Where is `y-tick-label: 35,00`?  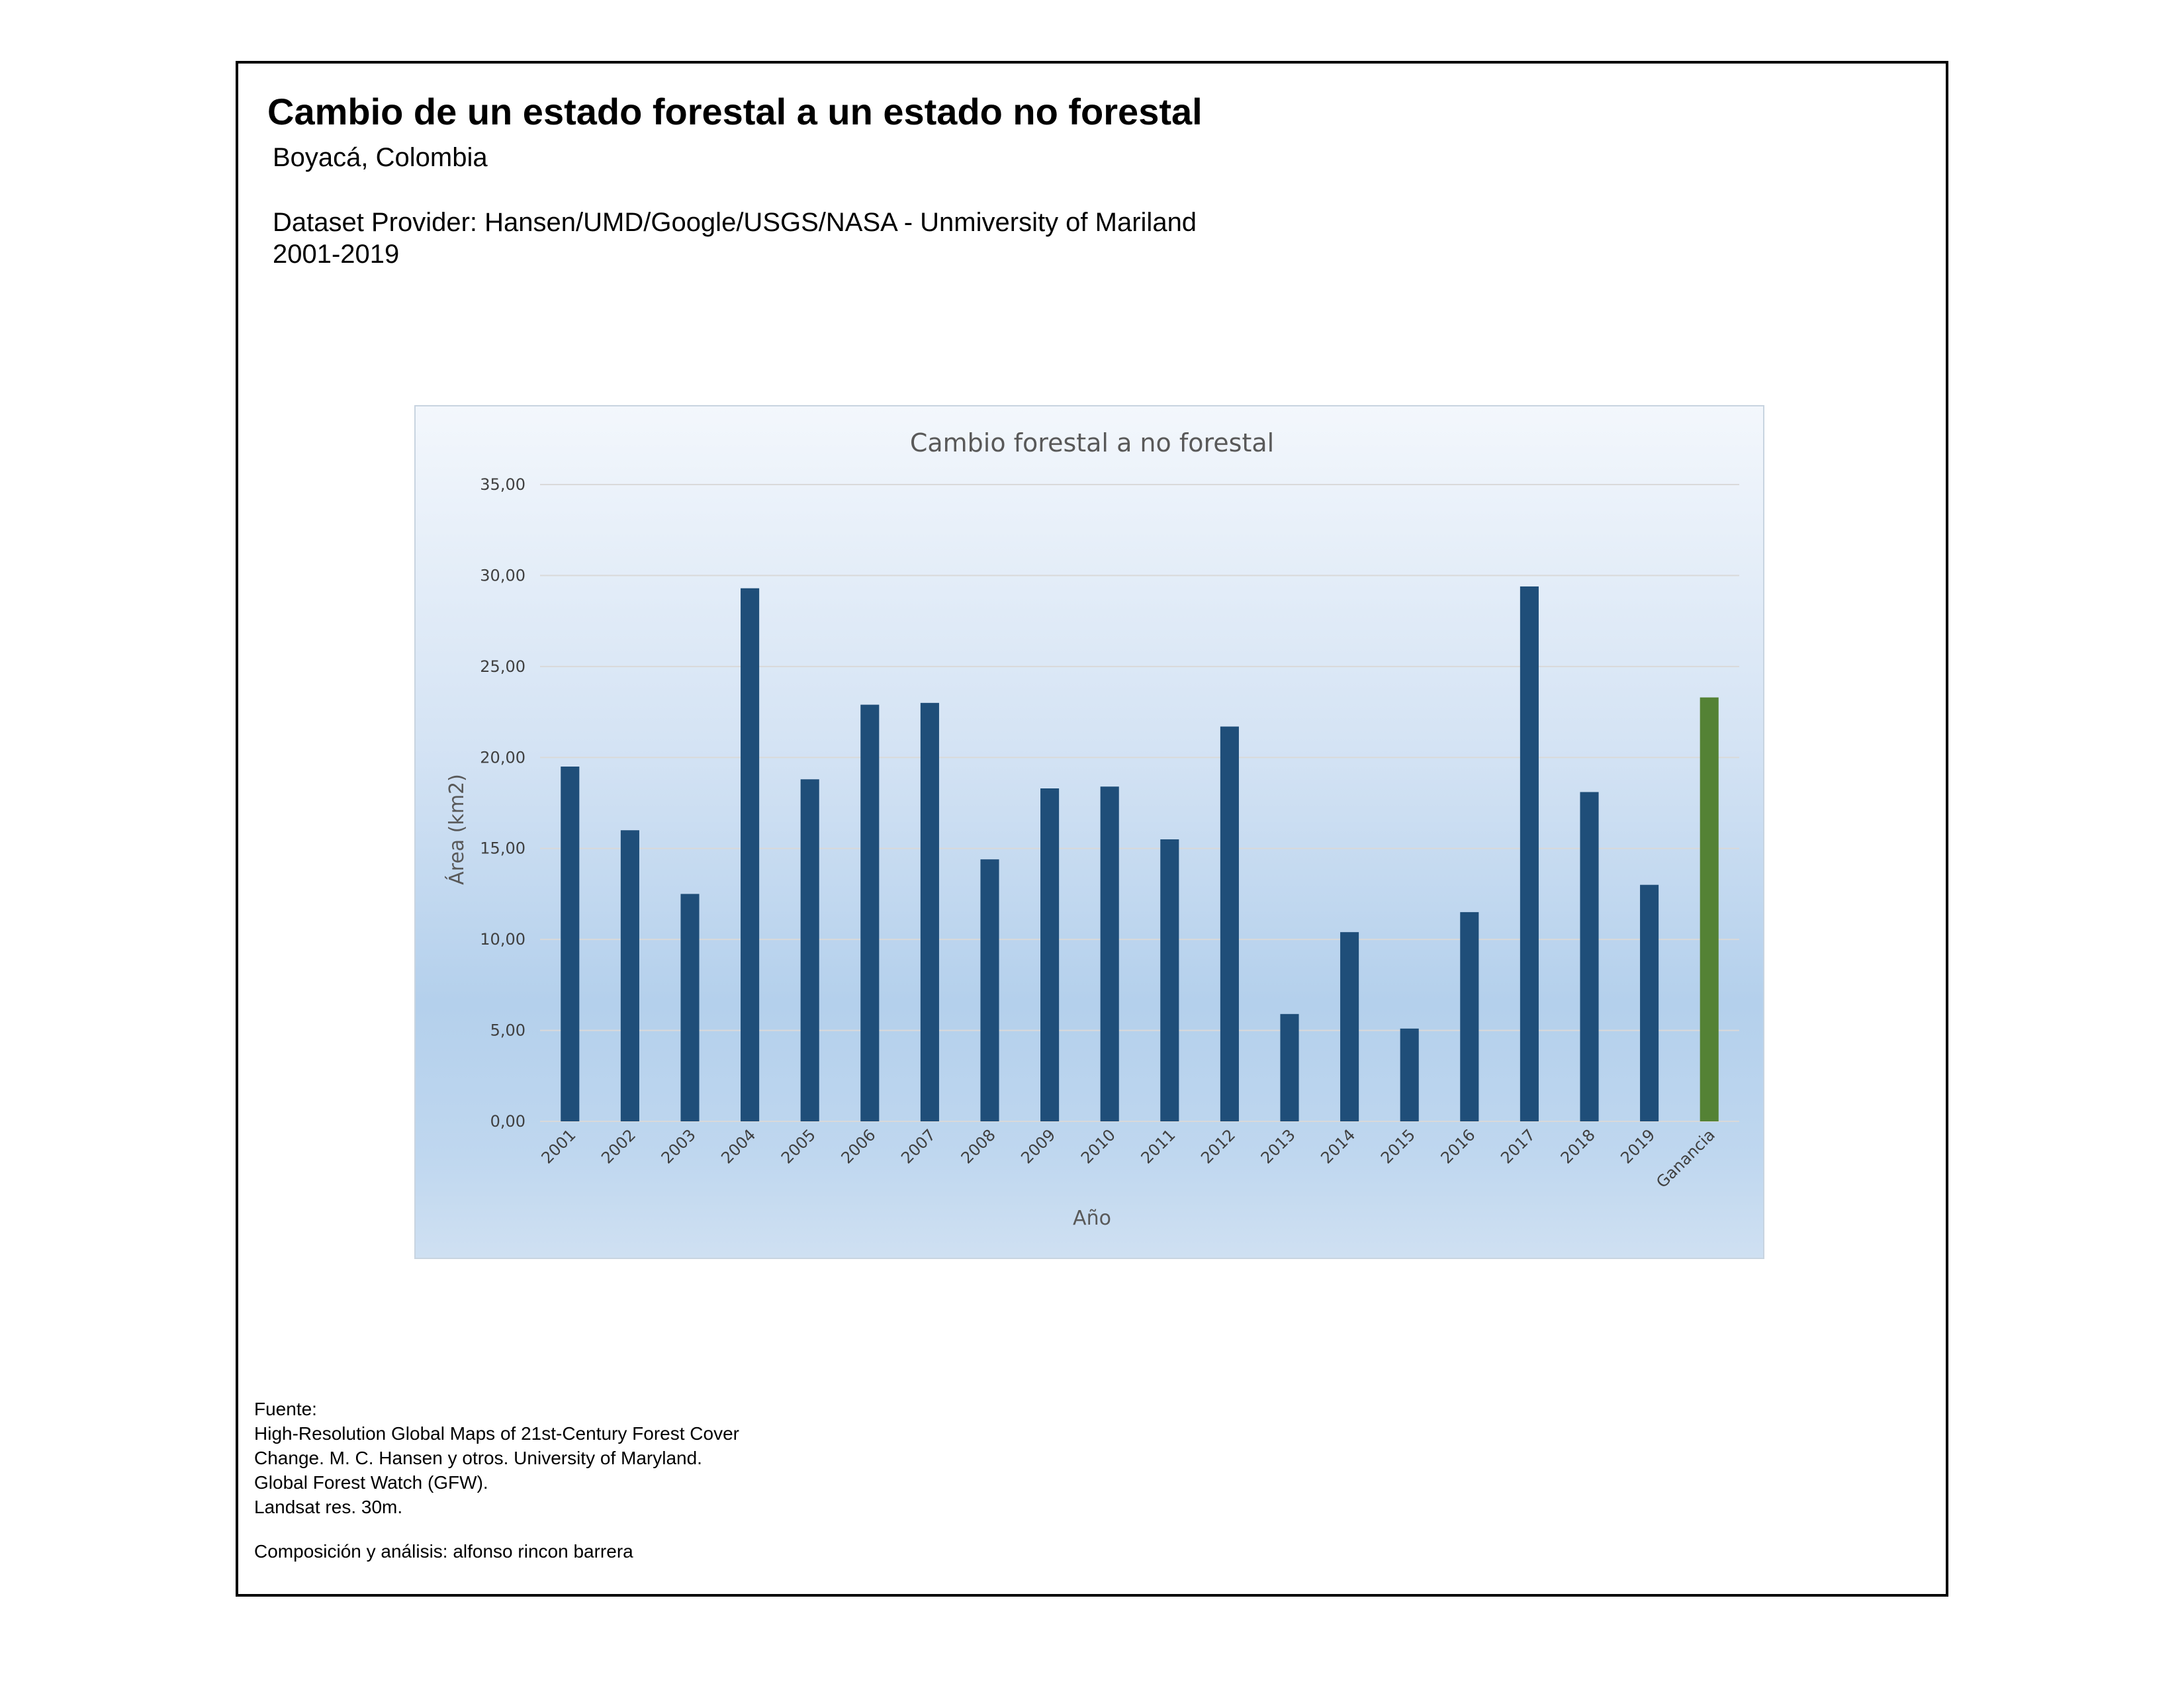 y-tick-label: 35,00 is located at coordinates (503, 484).